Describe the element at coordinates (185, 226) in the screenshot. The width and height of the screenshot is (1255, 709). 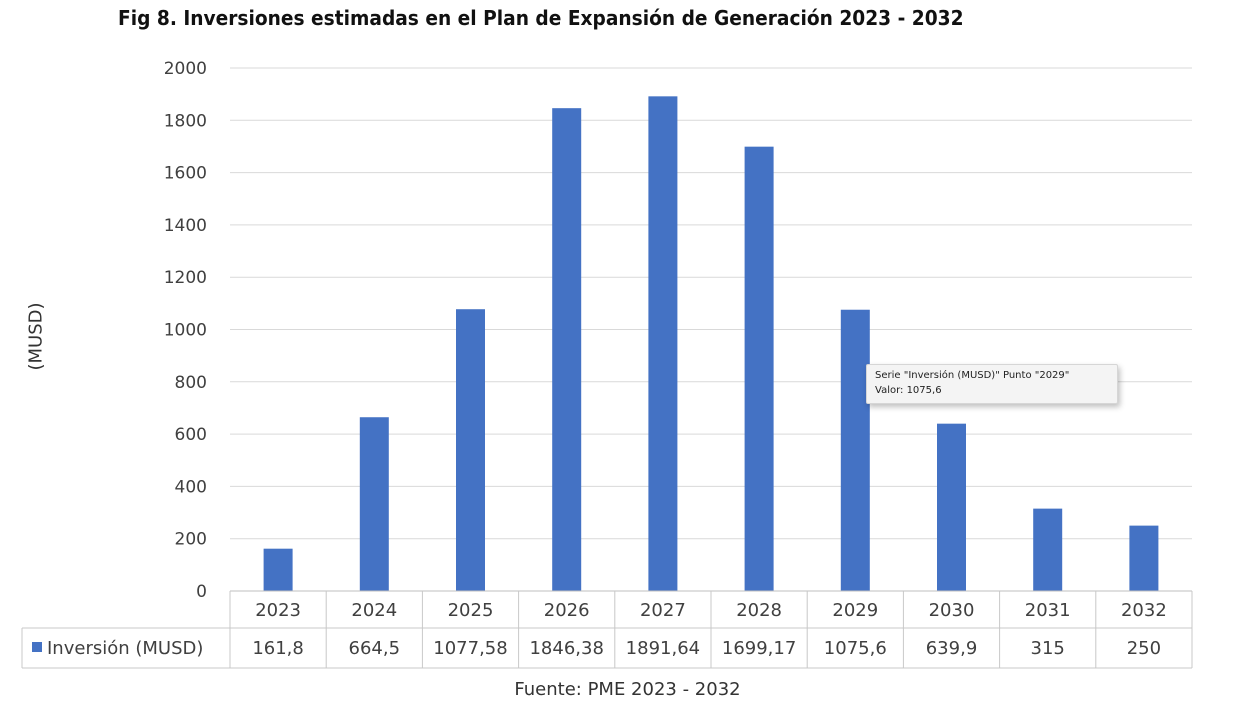
I see `y-tick-label: 1400` at that location.